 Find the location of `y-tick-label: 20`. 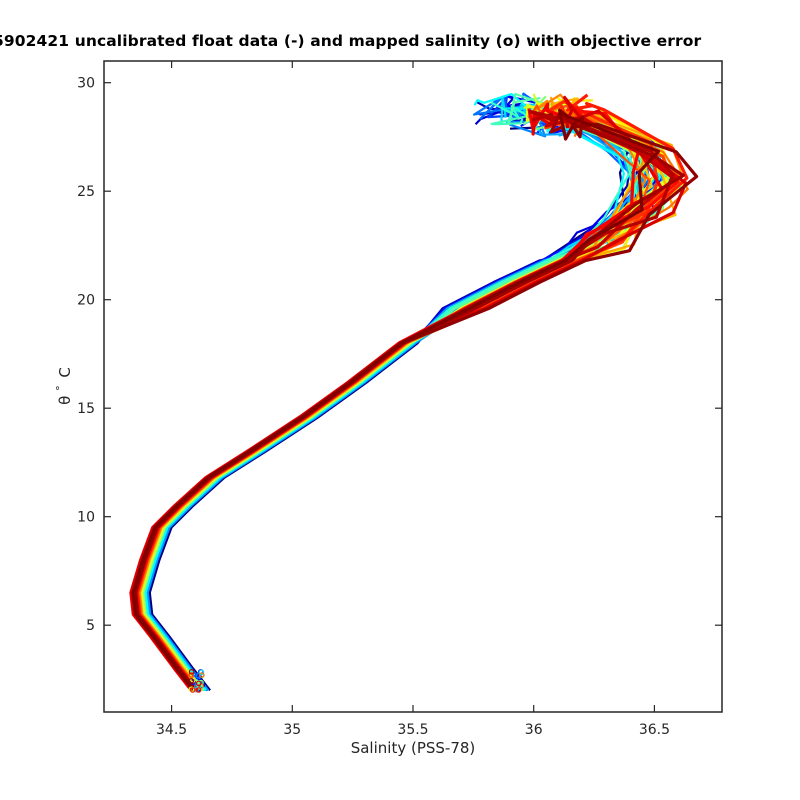

y-tick-label: 20 is located at coordinates (86, 301).